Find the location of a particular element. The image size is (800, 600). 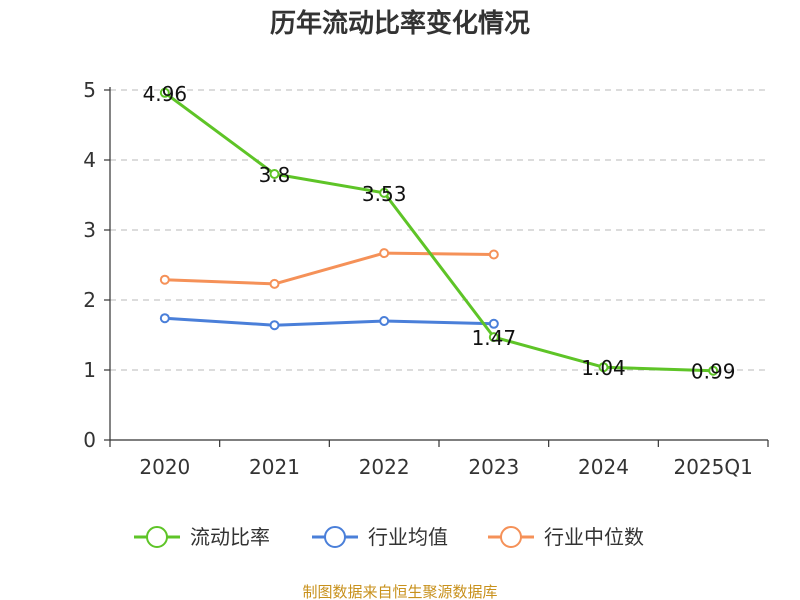

legend: 流动比率 行业均值 行业中位数 is located at coordinates (389, 537).